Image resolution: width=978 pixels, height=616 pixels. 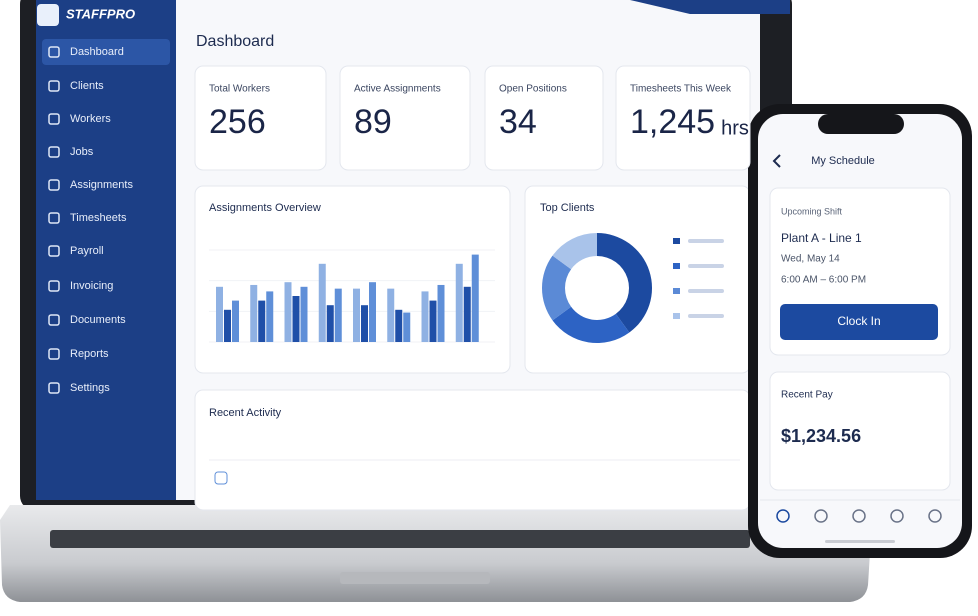 I want to click on shift-heading: Upcoming Shift, so click(x=812, y=211).